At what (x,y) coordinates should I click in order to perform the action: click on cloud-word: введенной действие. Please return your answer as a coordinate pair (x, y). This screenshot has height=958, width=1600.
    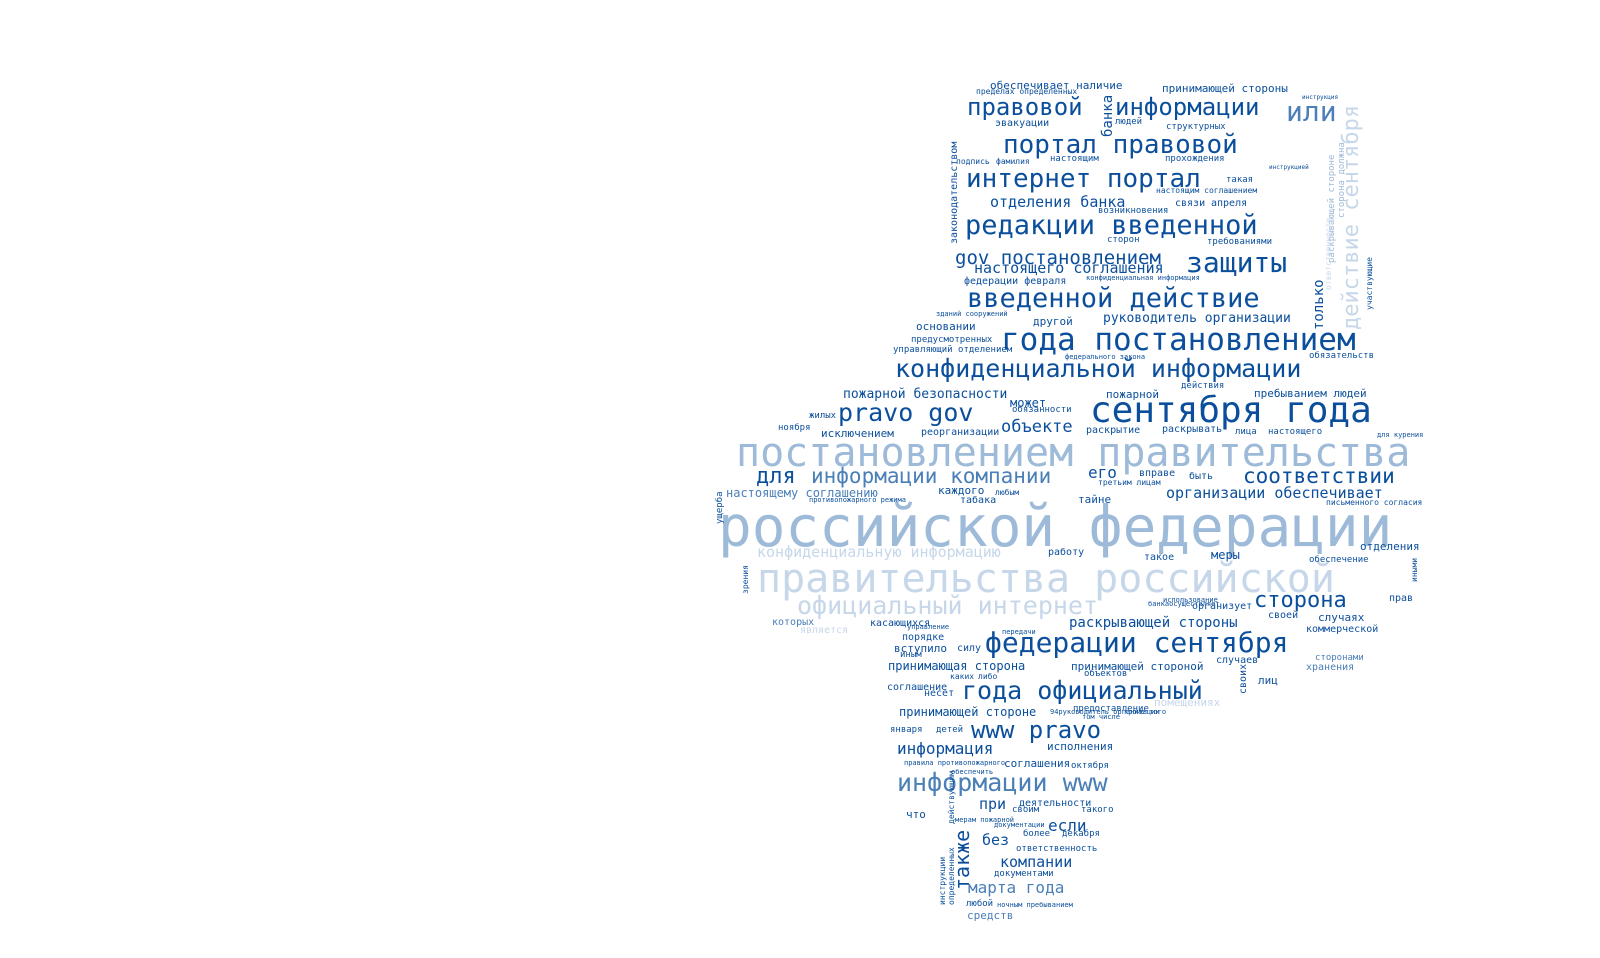
    Looking at the image, I should click on (1113, 298).